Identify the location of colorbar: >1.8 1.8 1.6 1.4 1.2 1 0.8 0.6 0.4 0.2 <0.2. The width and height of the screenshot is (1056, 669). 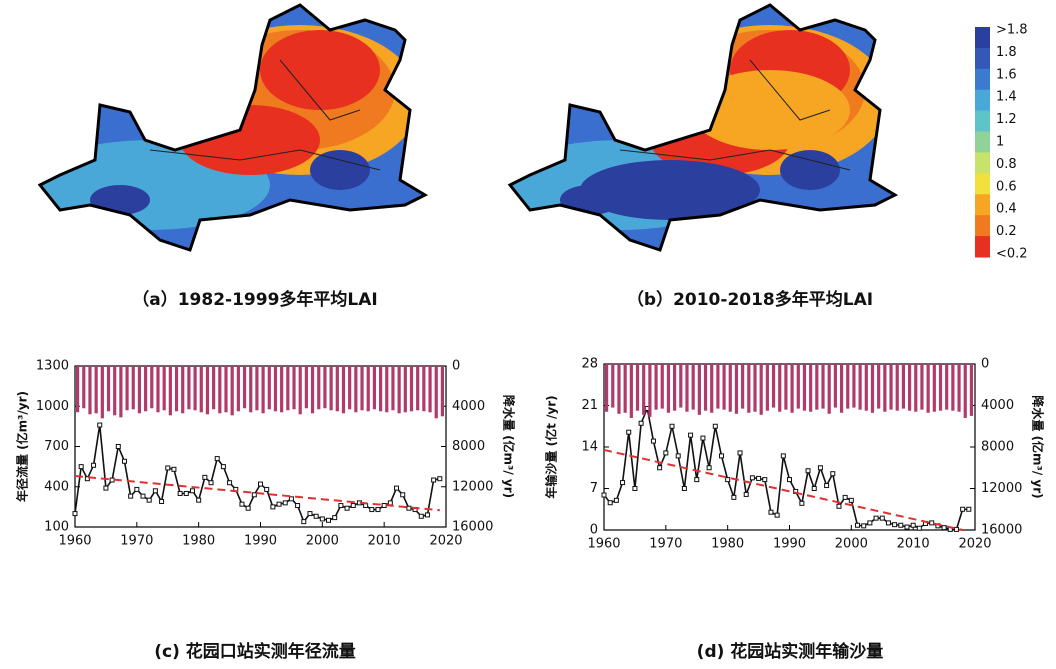
(1001, 142).